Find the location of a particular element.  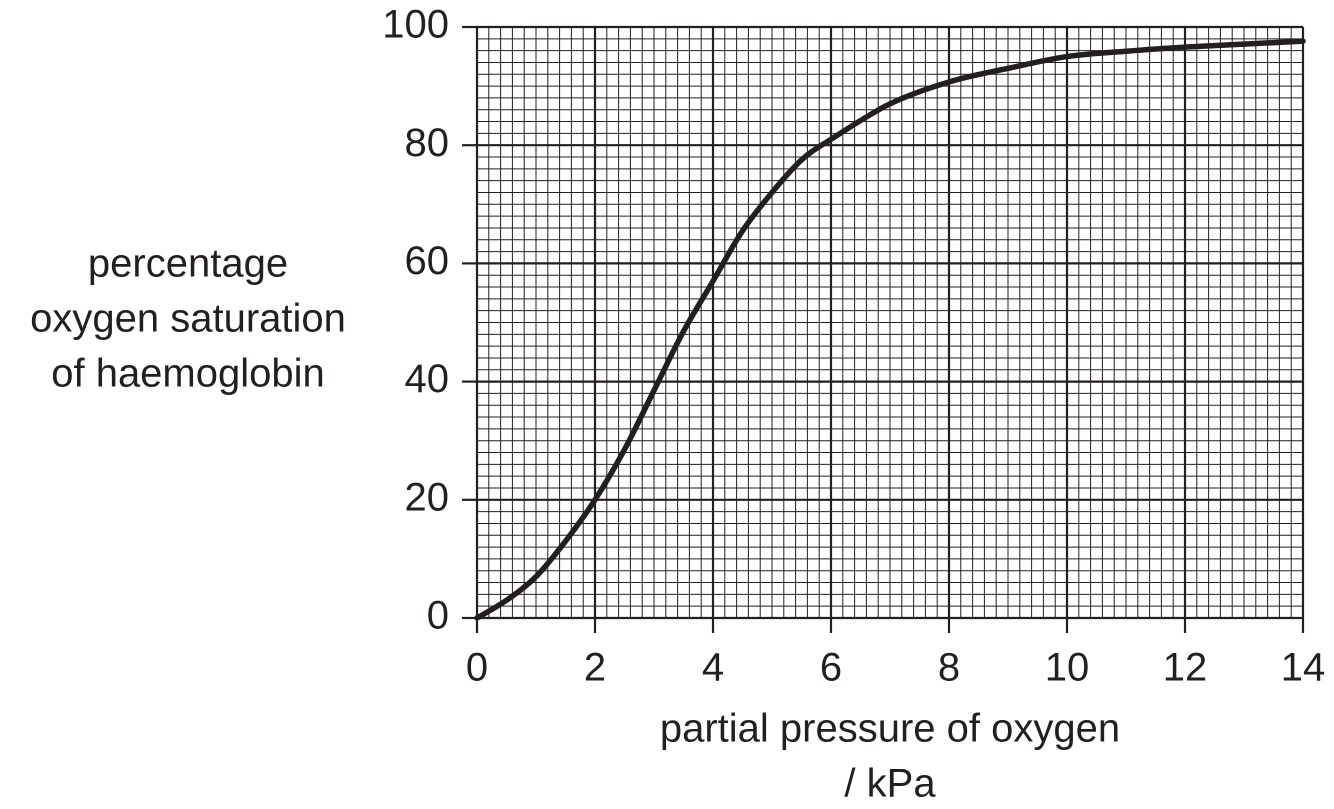

x-axis-title: partial pressure of oxygen is located at coordinates (890, 729).